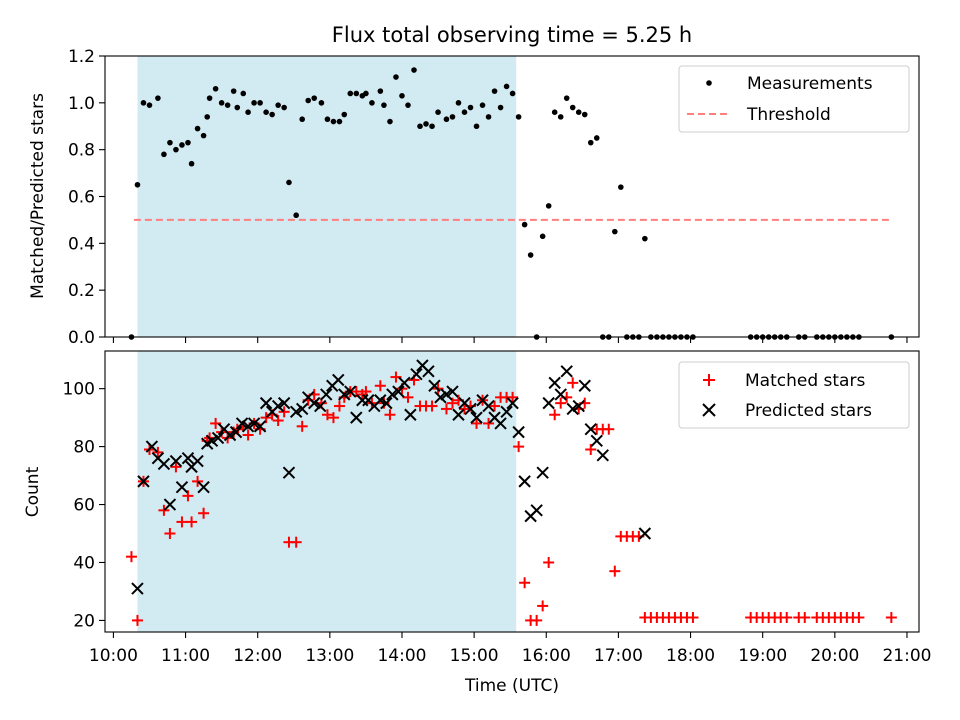 This screenshot has height=720, width=960. I want to click on predicted-legend-marker, so click(709, 410).